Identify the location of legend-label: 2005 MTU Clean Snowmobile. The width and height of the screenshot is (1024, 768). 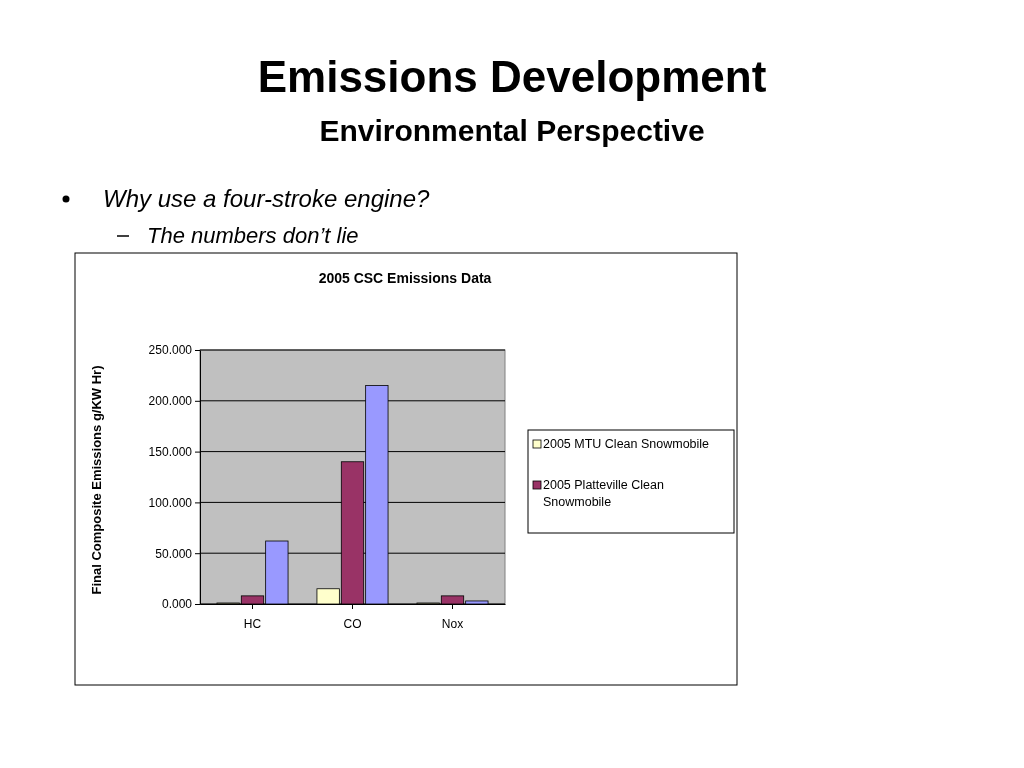
(626, 444).